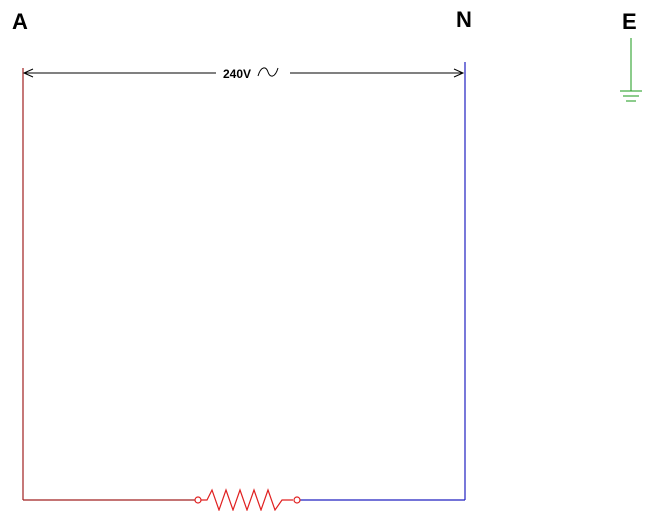 The height and width of the screenshot is (511, 656). Describe the element at coordinates (297, 500) in the screenshot. I see `resistor-terminal-right` at that location.